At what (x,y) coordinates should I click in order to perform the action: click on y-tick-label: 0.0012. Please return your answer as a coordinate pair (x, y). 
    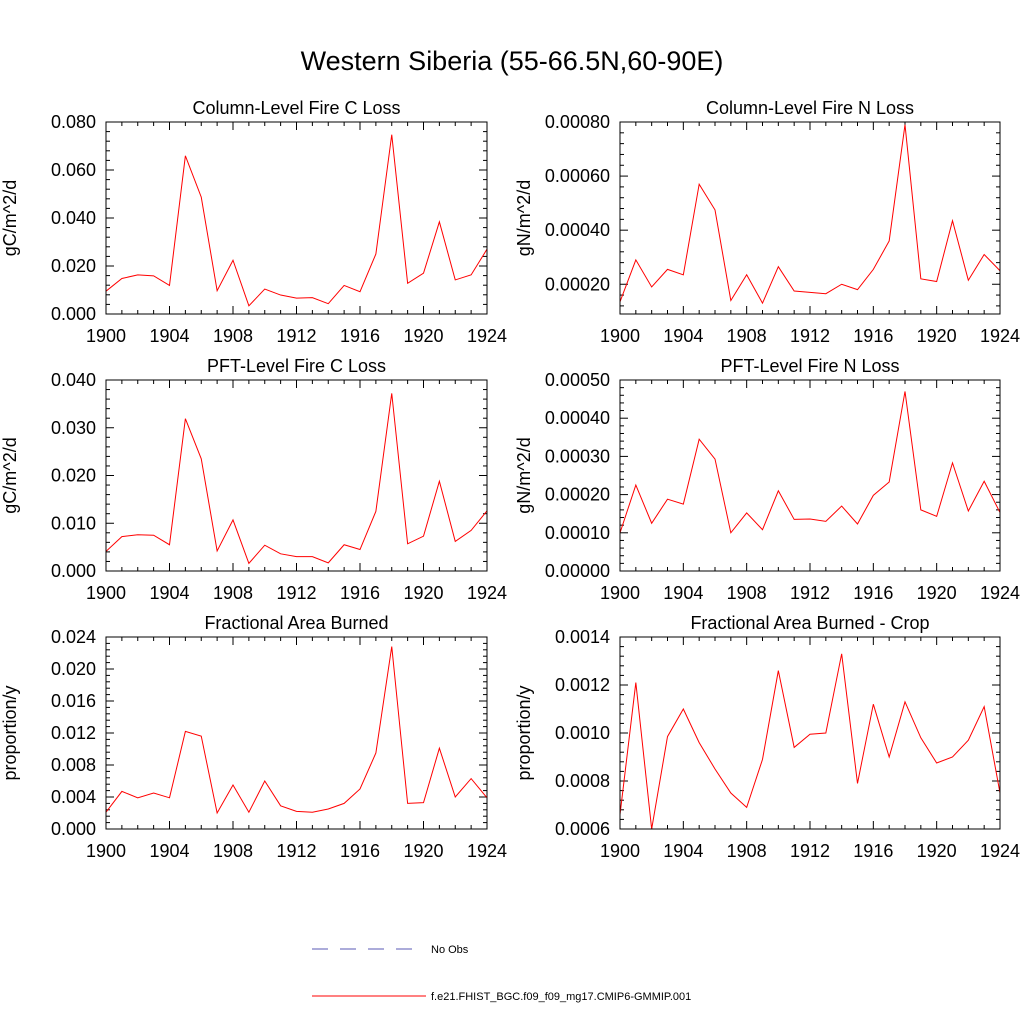
    Looking at the image, I should click on (582, 685).